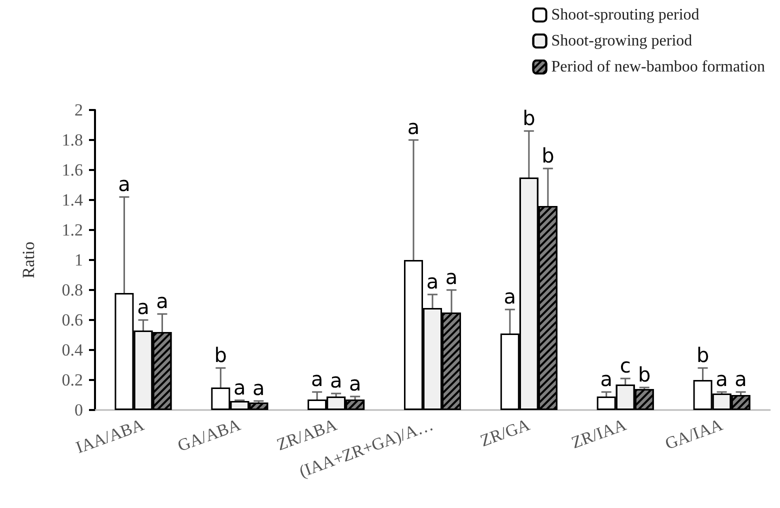 The height and width of the screenshot is (508, 780). Describe the element at coordinates (625, 366) in the screenshot. I see `annotation: c` at that location.